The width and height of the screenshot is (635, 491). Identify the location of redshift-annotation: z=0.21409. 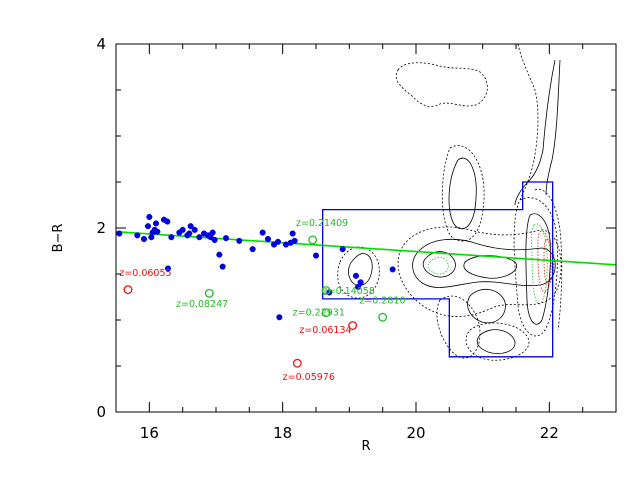
(322, 223).